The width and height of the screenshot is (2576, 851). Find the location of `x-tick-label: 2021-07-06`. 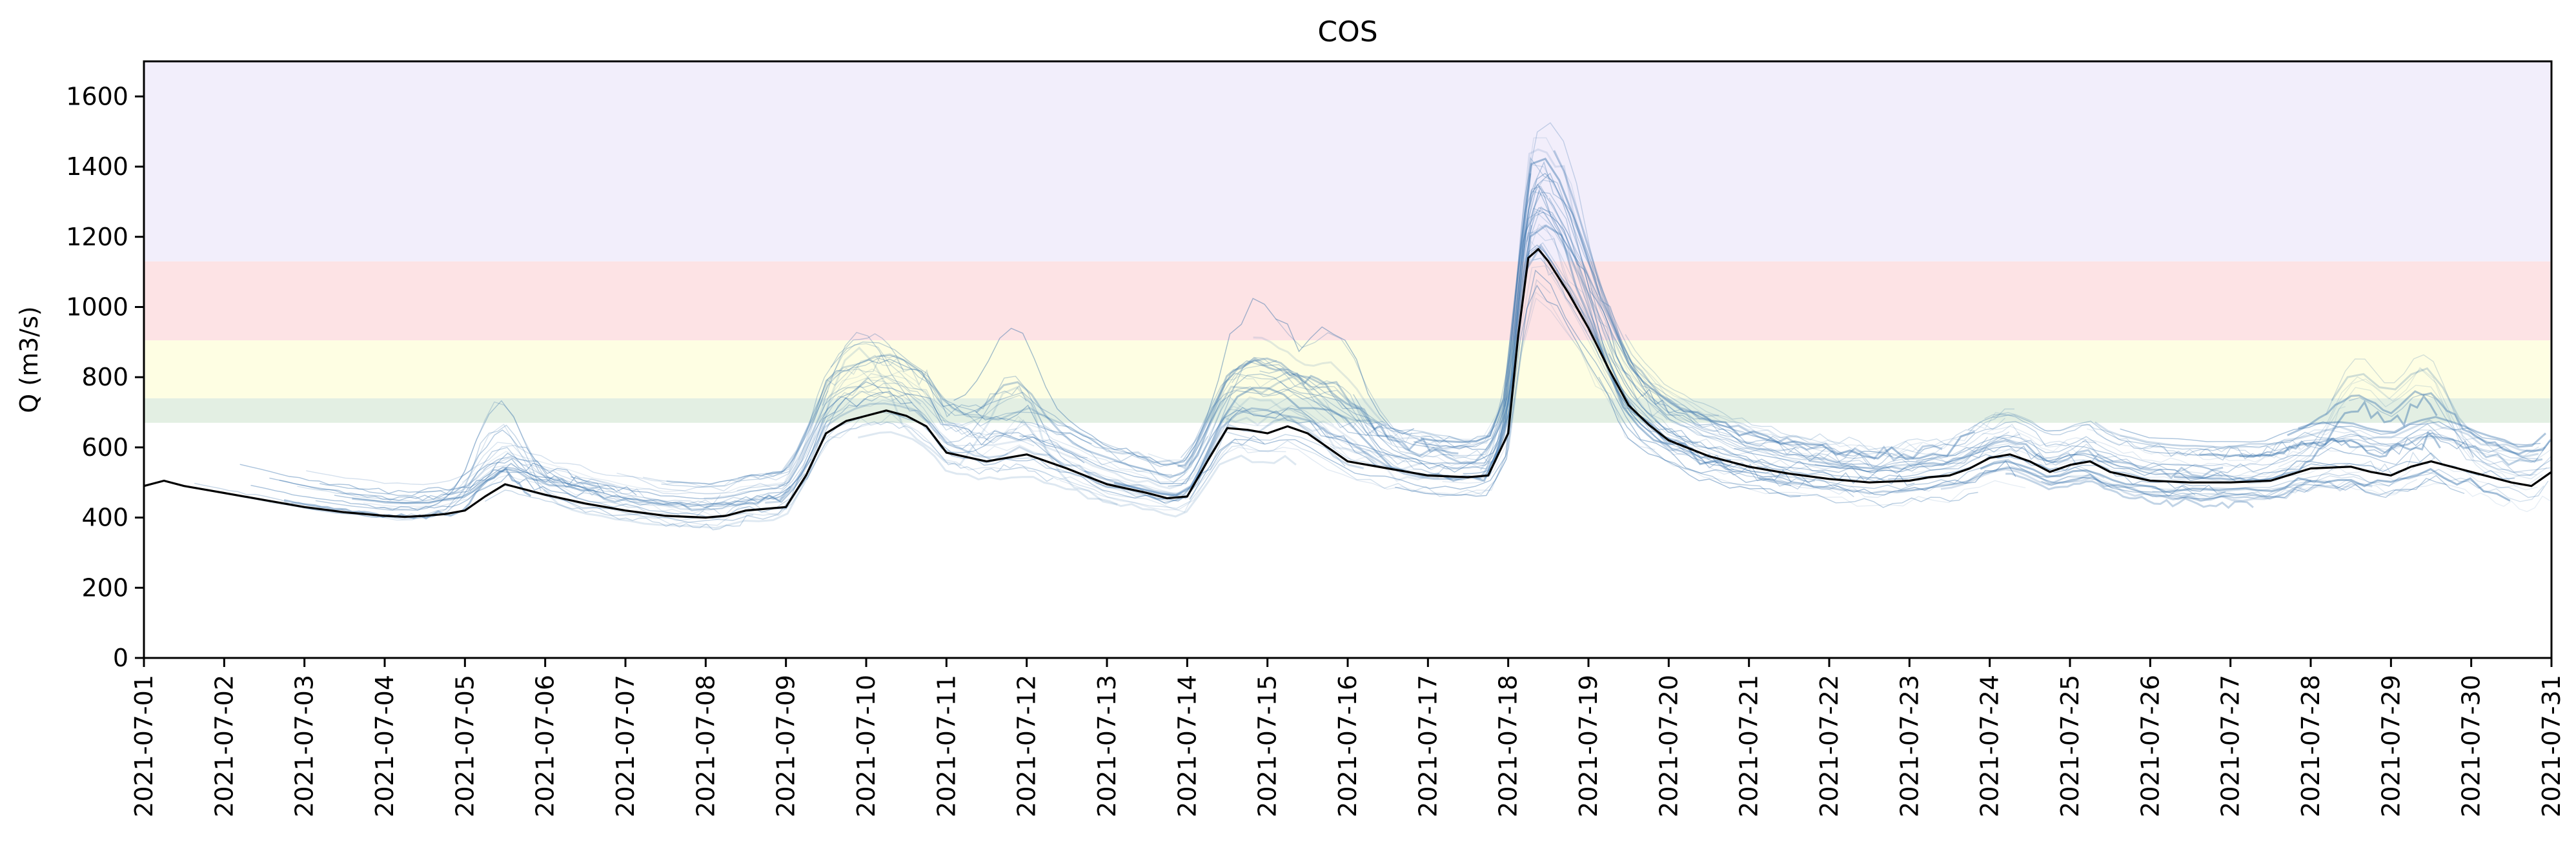

x-tick-label: 2021-07-06 is located at coordinates (545, 746).